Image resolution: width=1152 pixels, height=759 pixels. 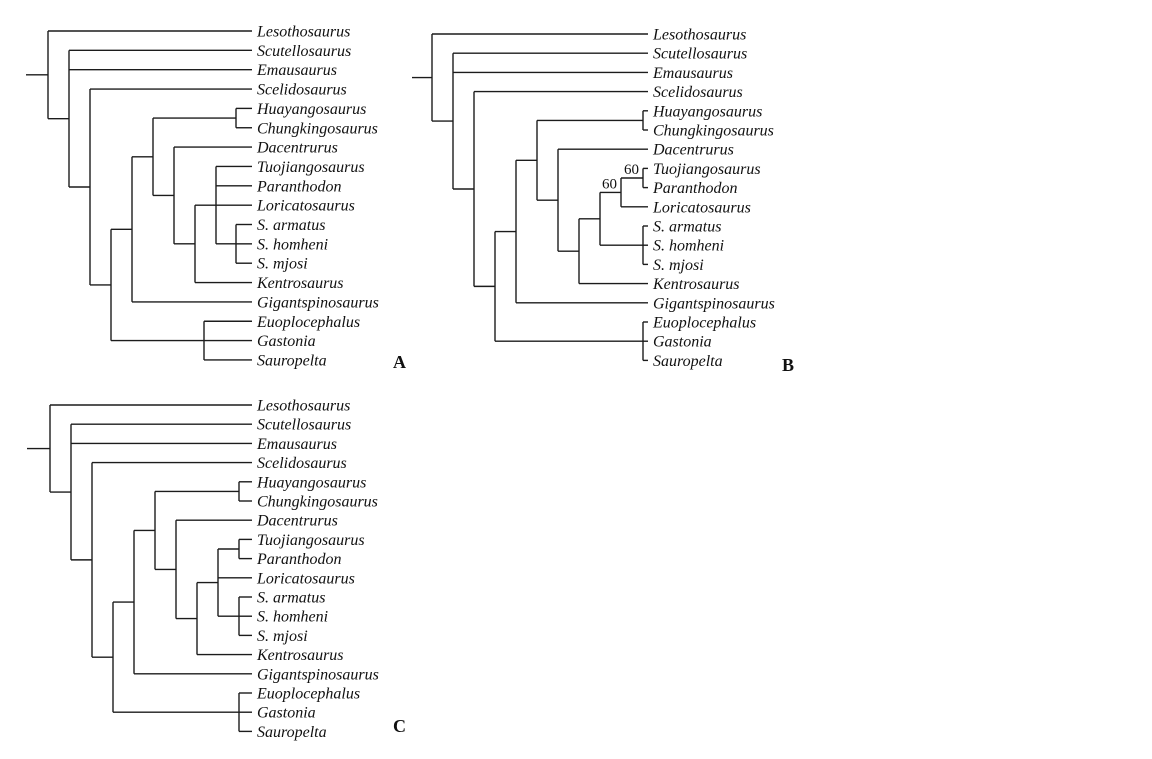 What do you see at coordinates (399, 726) in the screenshot?
I see `panel-letter-c: C` at bounding box center [399, 726].